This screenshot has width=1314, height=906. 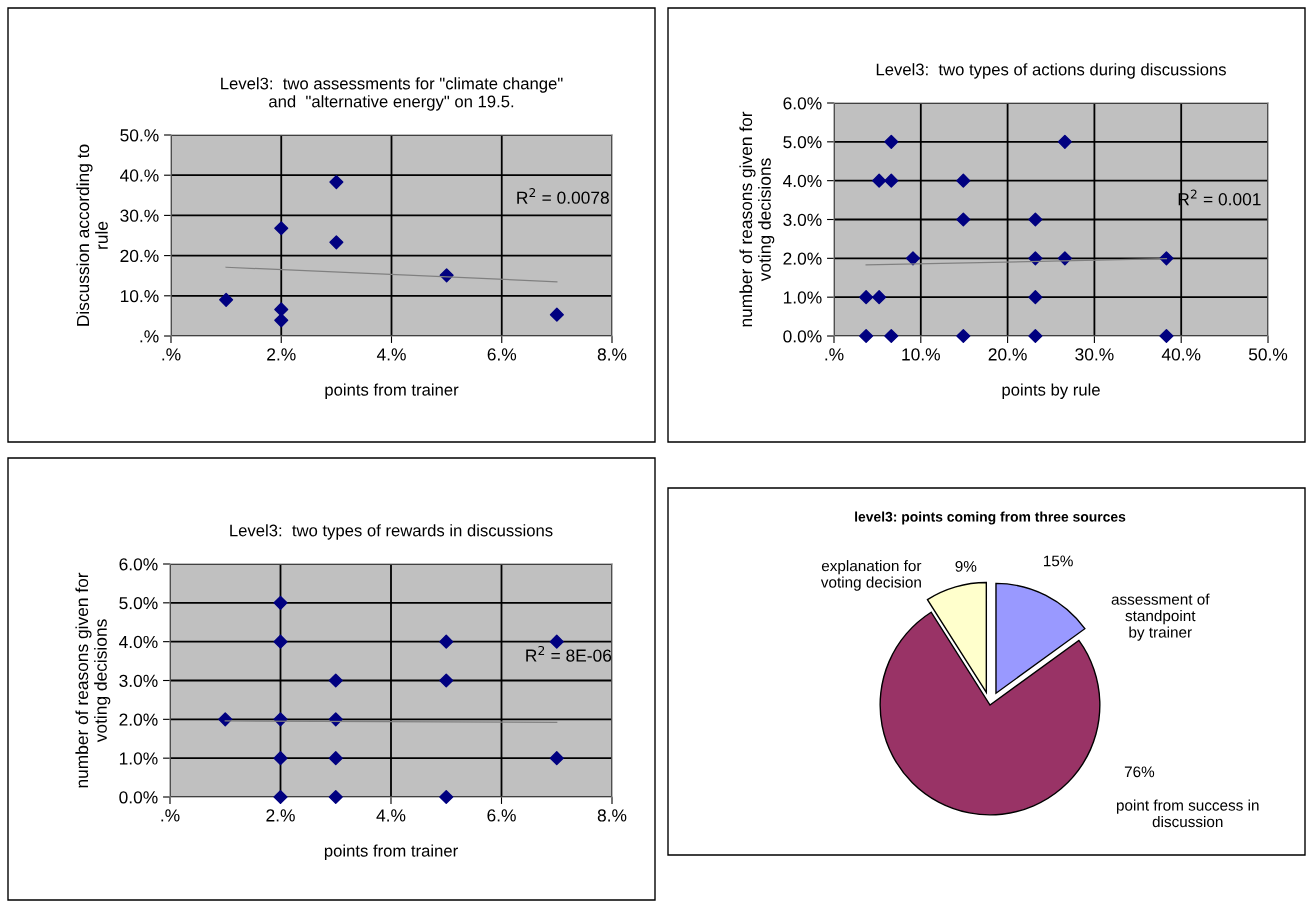 I want to click on chart-title: Level3: two assessments for "climate change" and "alternative energy" on 19.5., so click(x=392, y=94).